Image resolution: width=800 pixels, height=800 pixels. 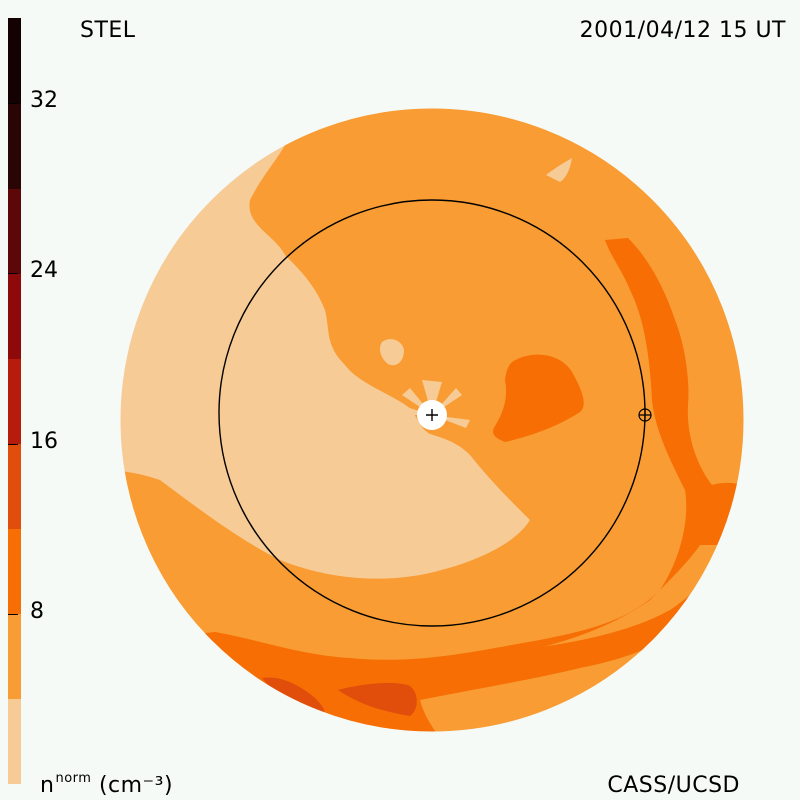 What do you see at coordinates (136, 785) in the screenshot?
I see `unit-rest: (cm⁻³)` at bounding box center [136, 785].